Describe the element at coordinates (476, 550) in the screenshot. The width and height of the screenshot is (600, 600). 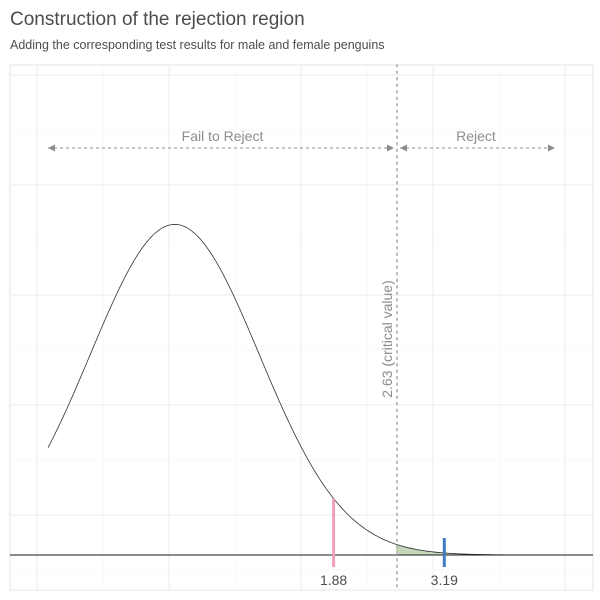
I see `rejection-area` at that location.